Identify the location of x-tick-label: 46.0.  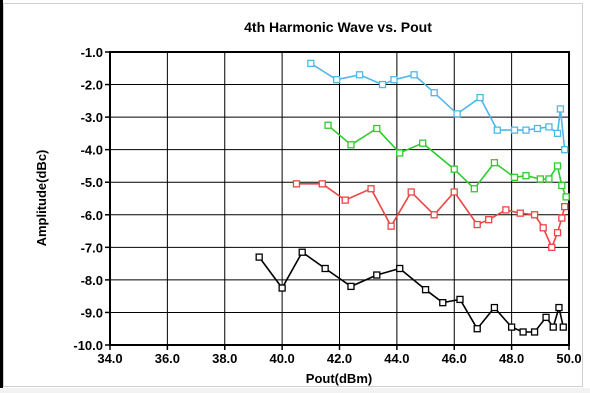
(454, 358).